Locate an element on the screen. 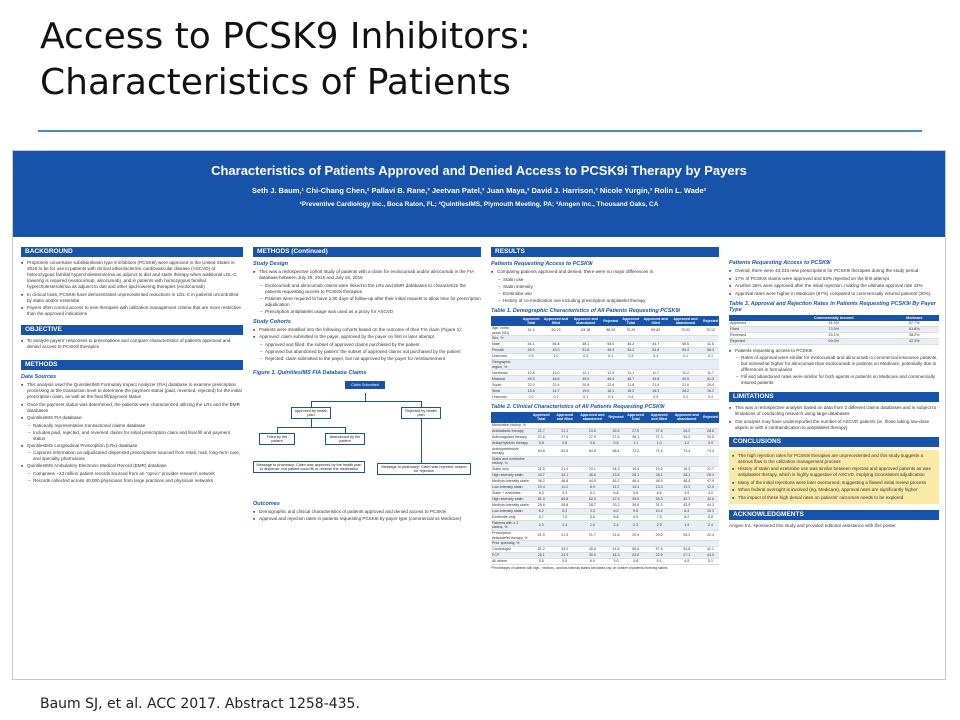  table-3-row: Rejected 69.0% 42.3% is located at coordinates (834, 341).